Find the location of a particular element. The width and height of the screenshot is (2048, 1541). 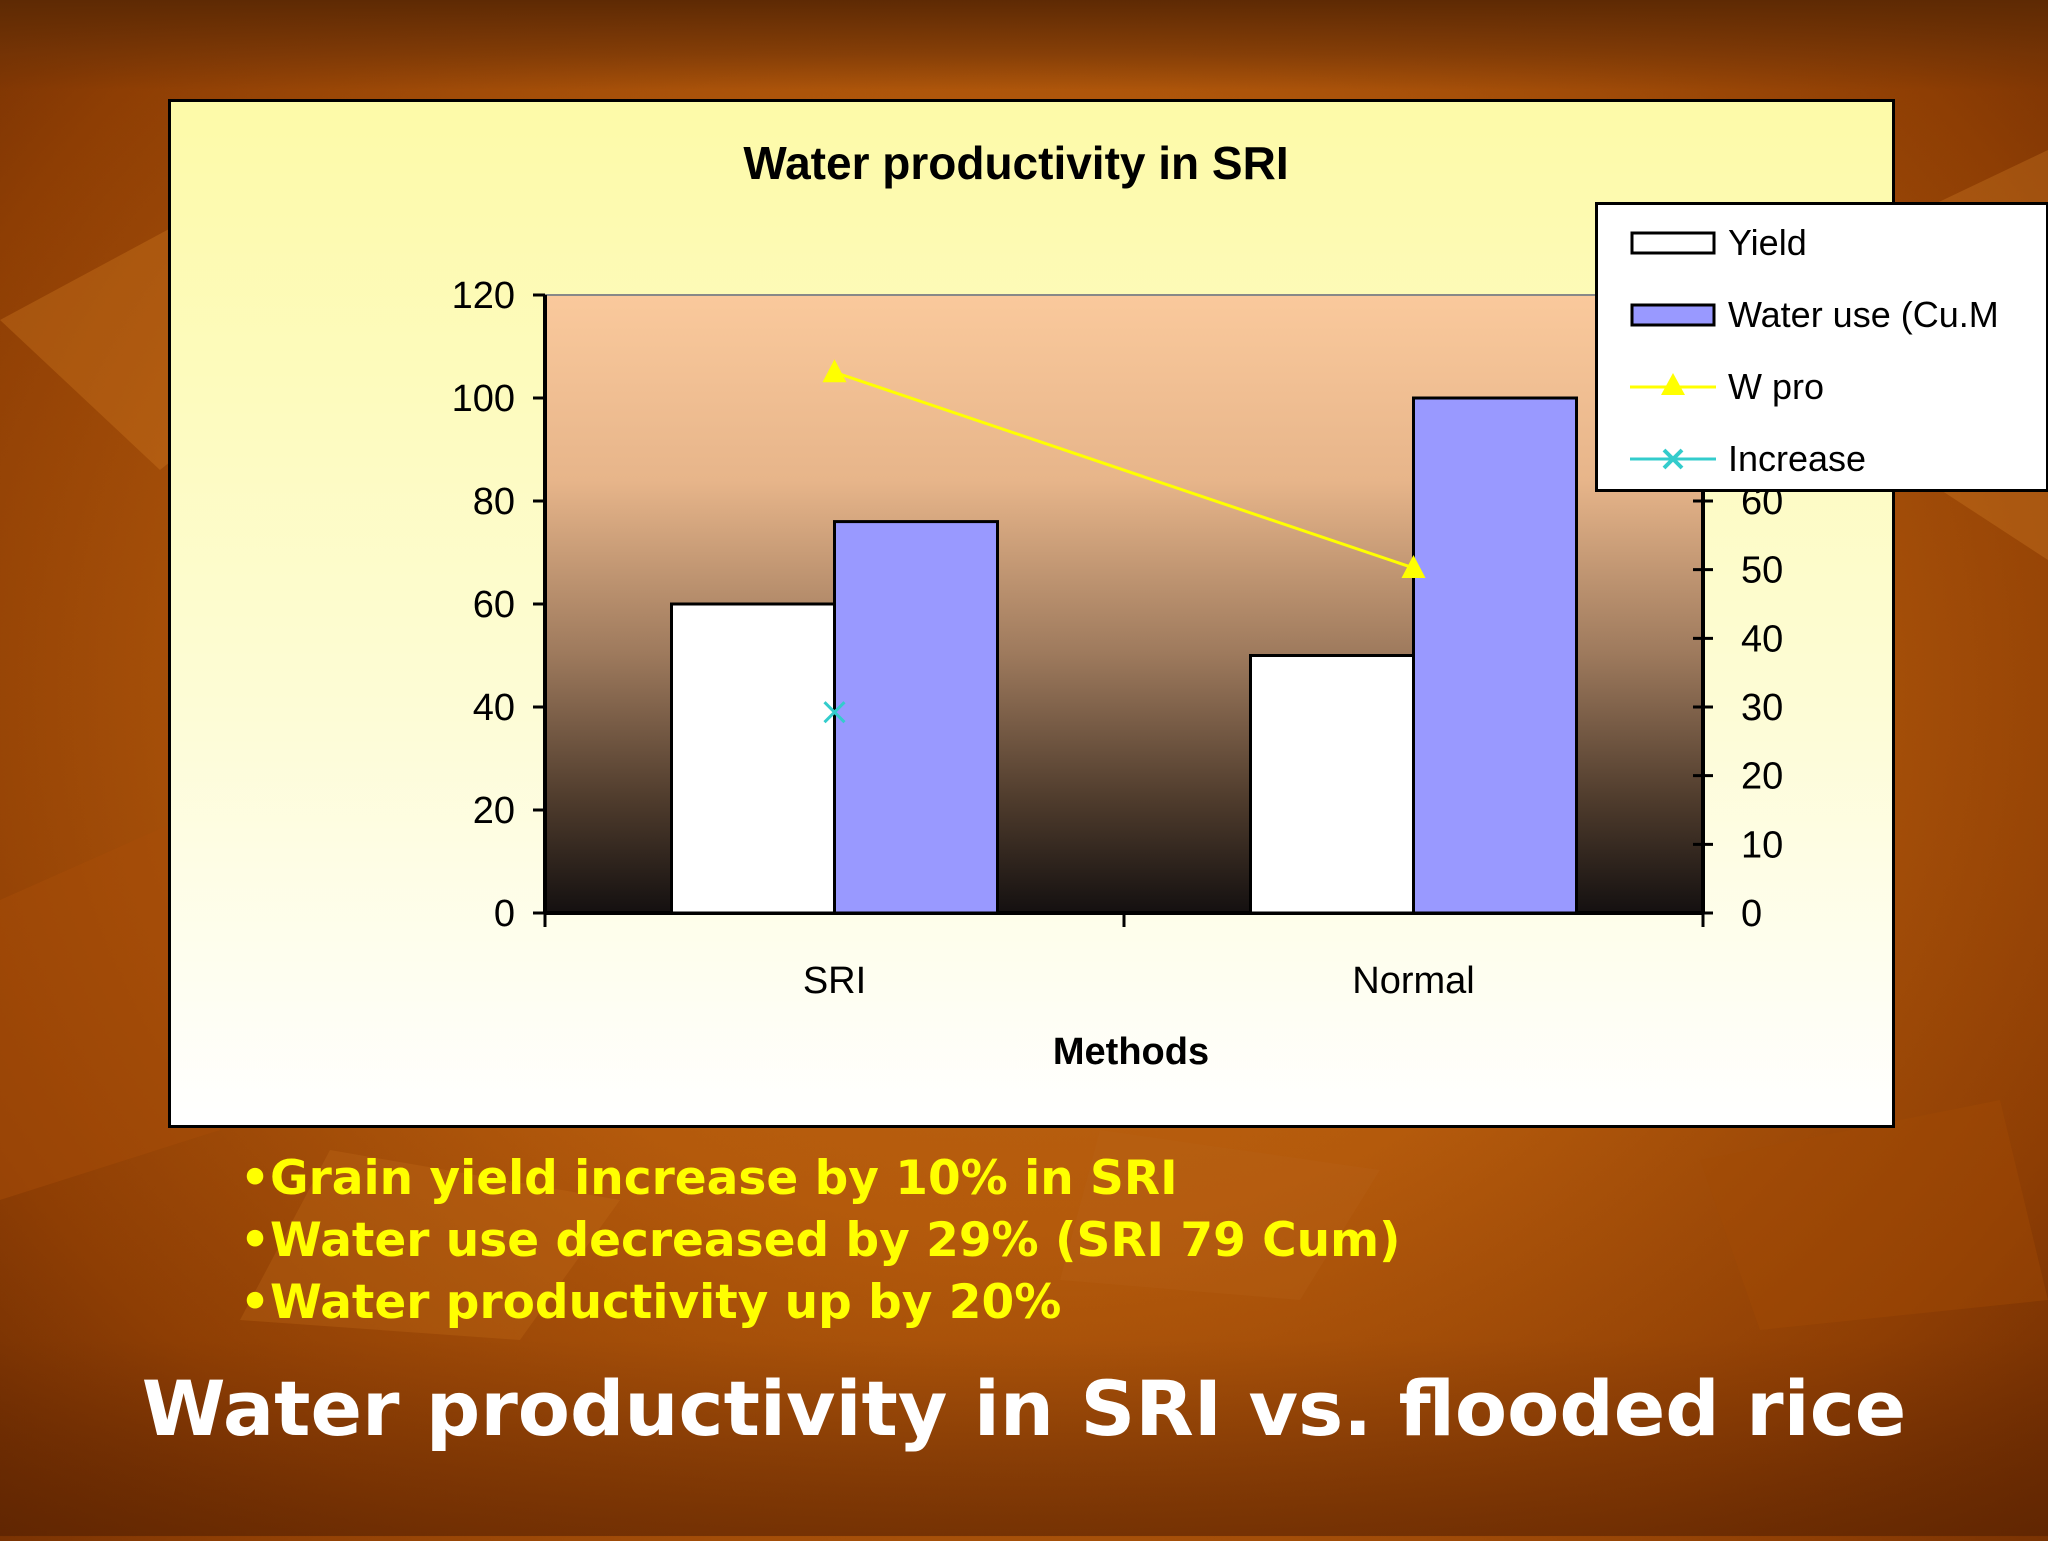

y-left-tick-label: 120 is located at coordinates (483, 296).